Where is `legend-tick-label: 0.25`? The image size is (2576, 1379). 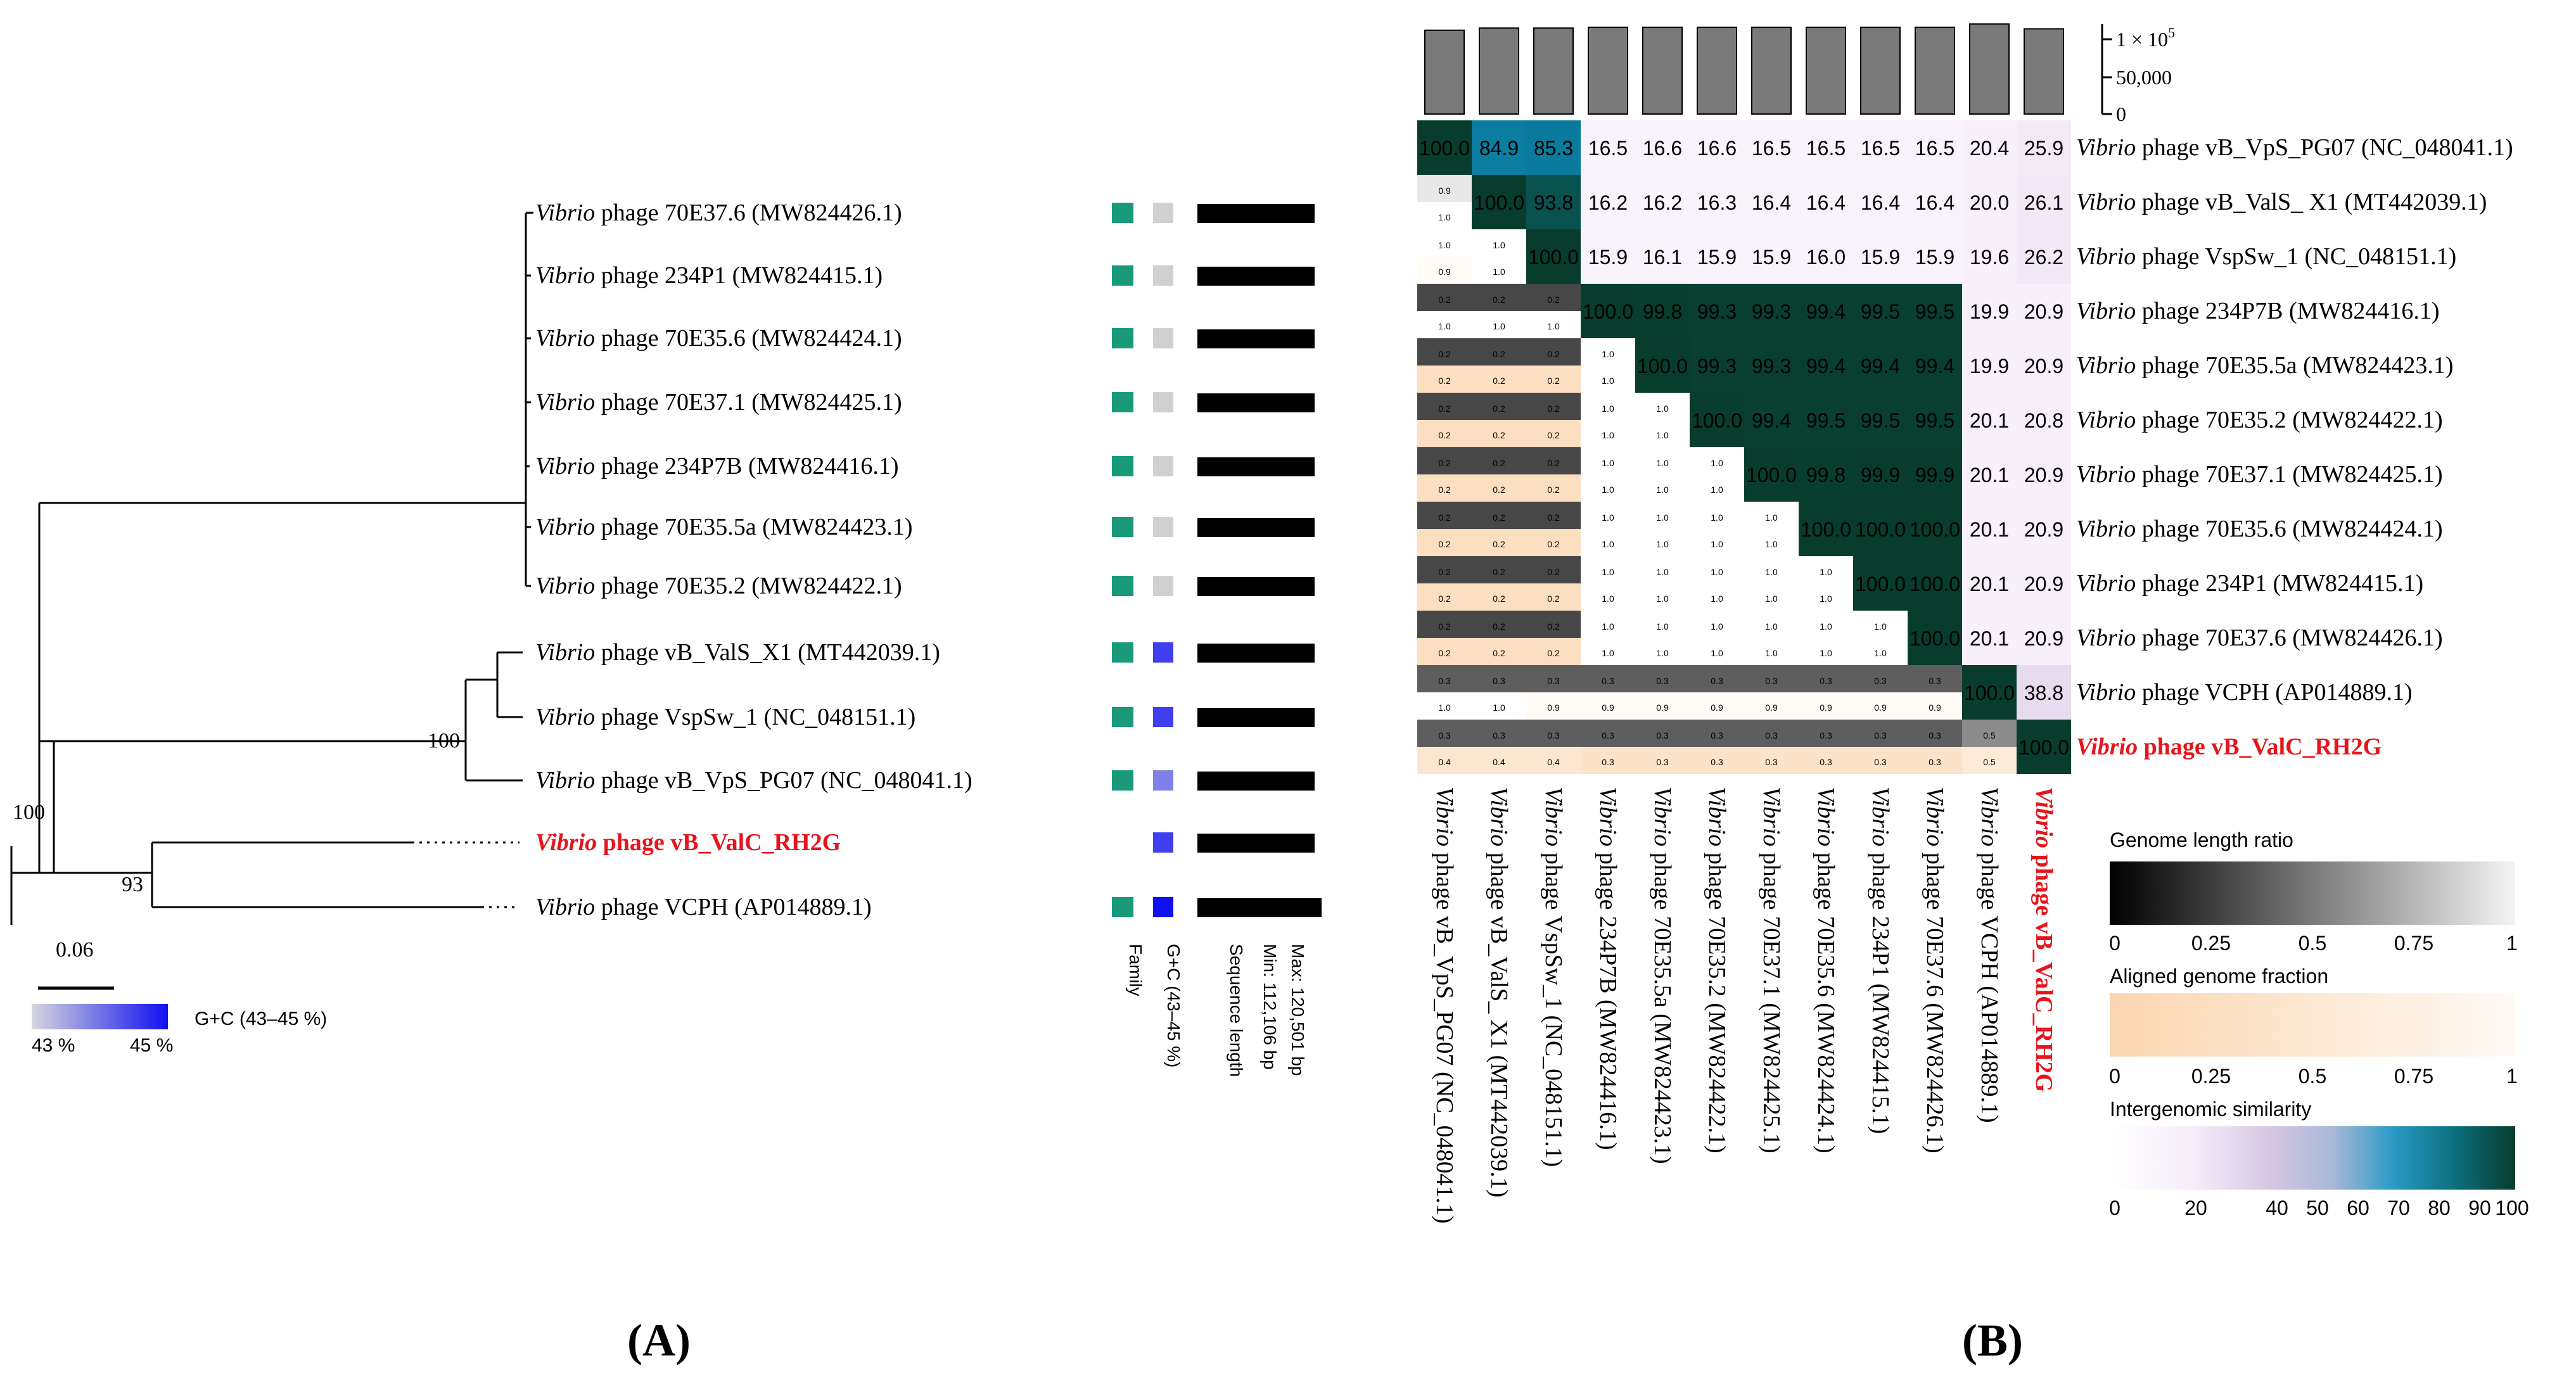
legend-tick-label: 0.25 is located at coordinates (2211, 943).